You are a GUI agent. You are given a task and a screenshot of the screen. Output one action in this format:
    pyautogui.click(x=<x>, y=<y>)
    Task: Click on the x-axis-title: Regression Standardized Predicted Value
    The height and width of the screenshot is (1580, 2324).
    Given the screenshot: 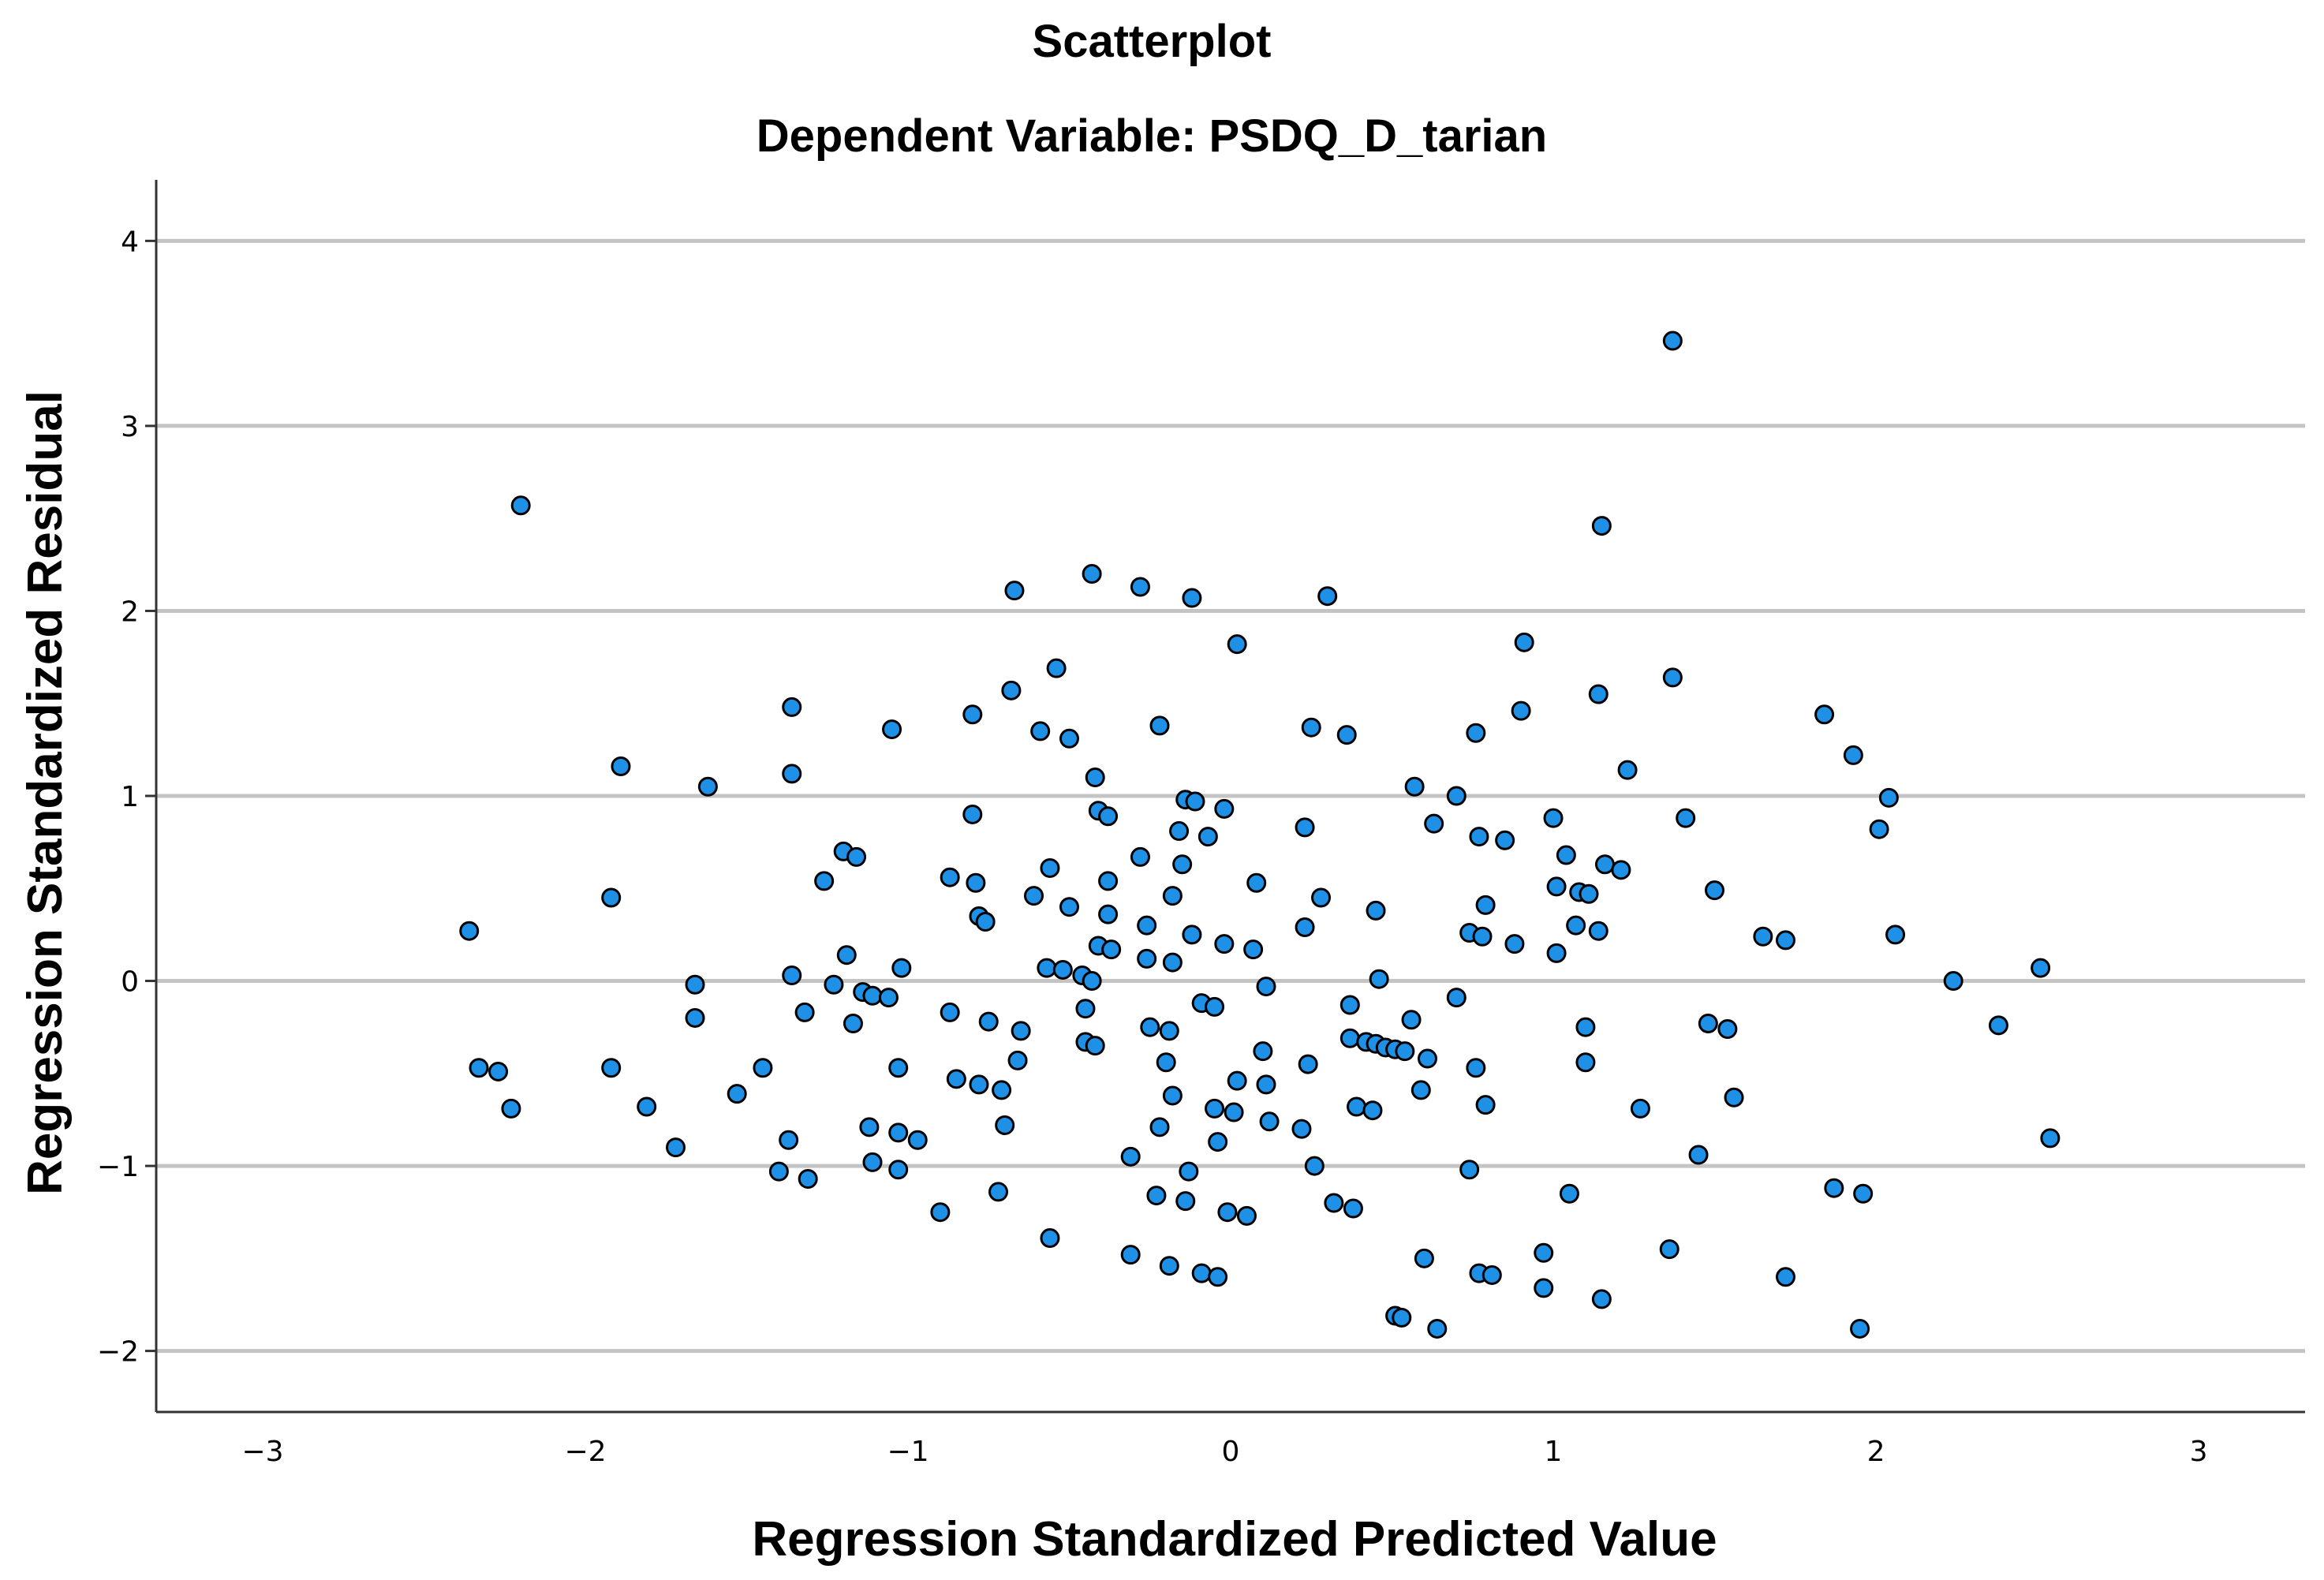 What is the action you would take?
    pyautogui.click(x=1234, y=1539)
    